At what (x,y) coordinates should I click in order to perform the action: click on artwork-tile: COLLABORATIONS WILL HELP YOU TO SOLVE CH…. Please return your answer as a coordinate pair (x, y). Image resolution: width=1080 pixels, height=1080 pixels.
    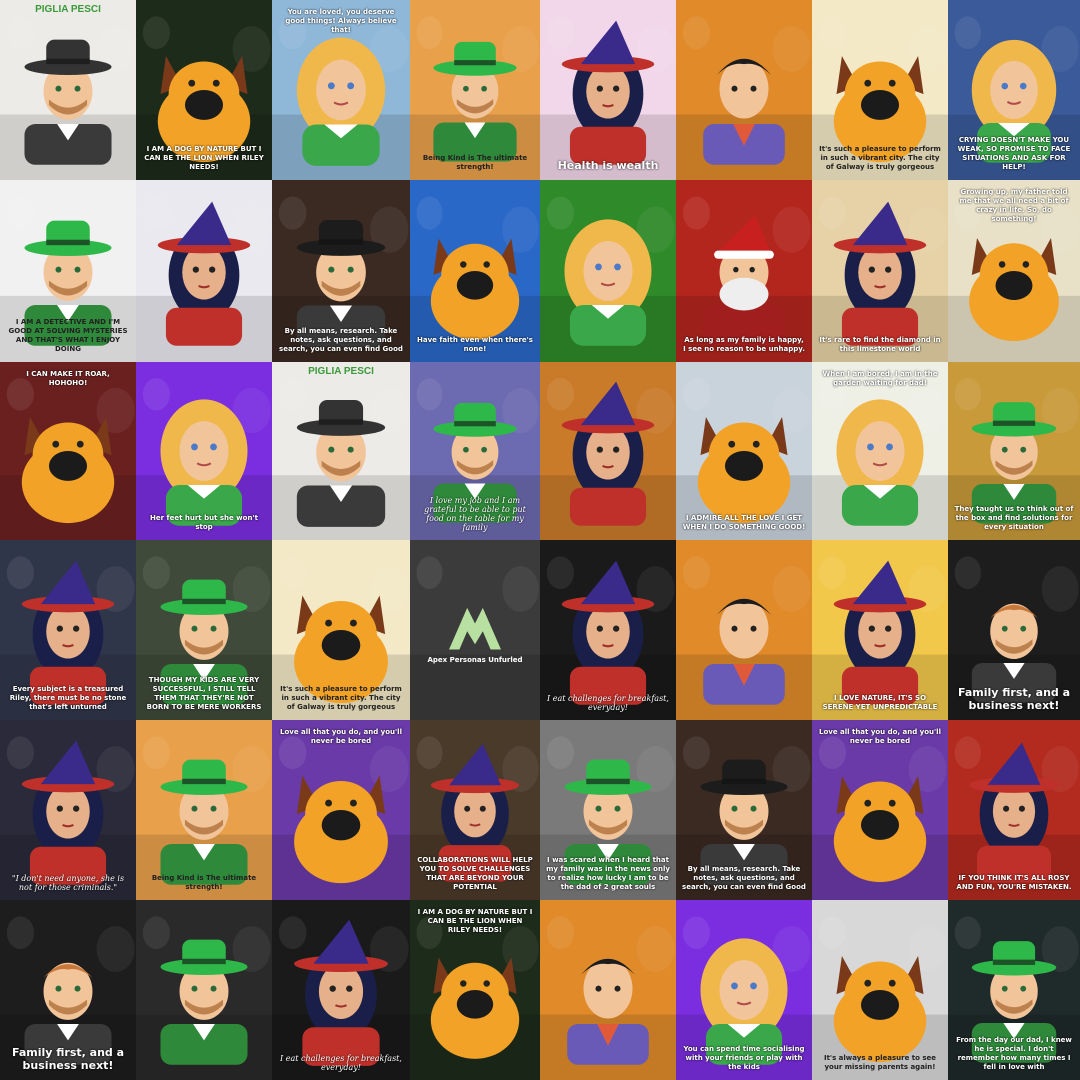
    Looking at the image, I should click on (475, 810).